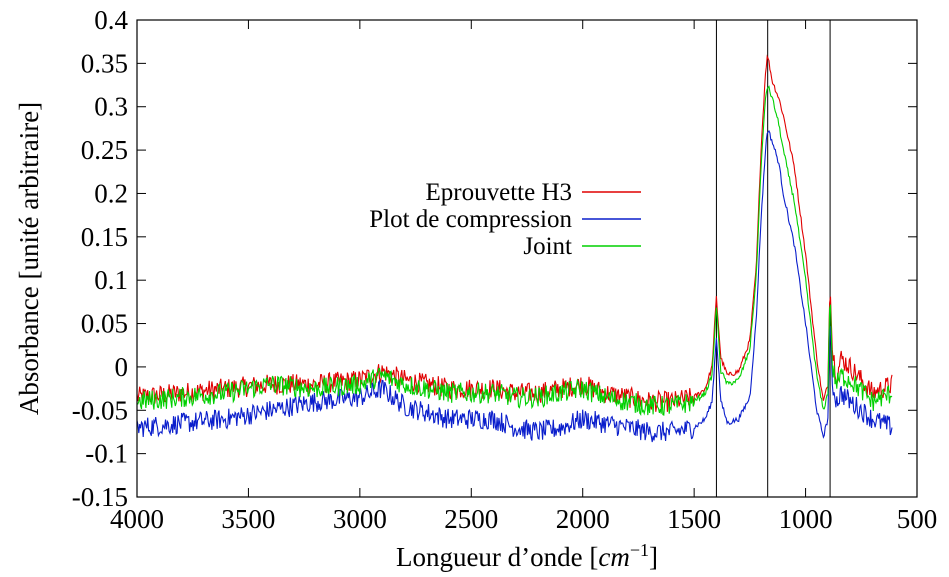 The image size is (949, 577). I want to click on x-tick-label-2000: 2000, so click(583, 519).